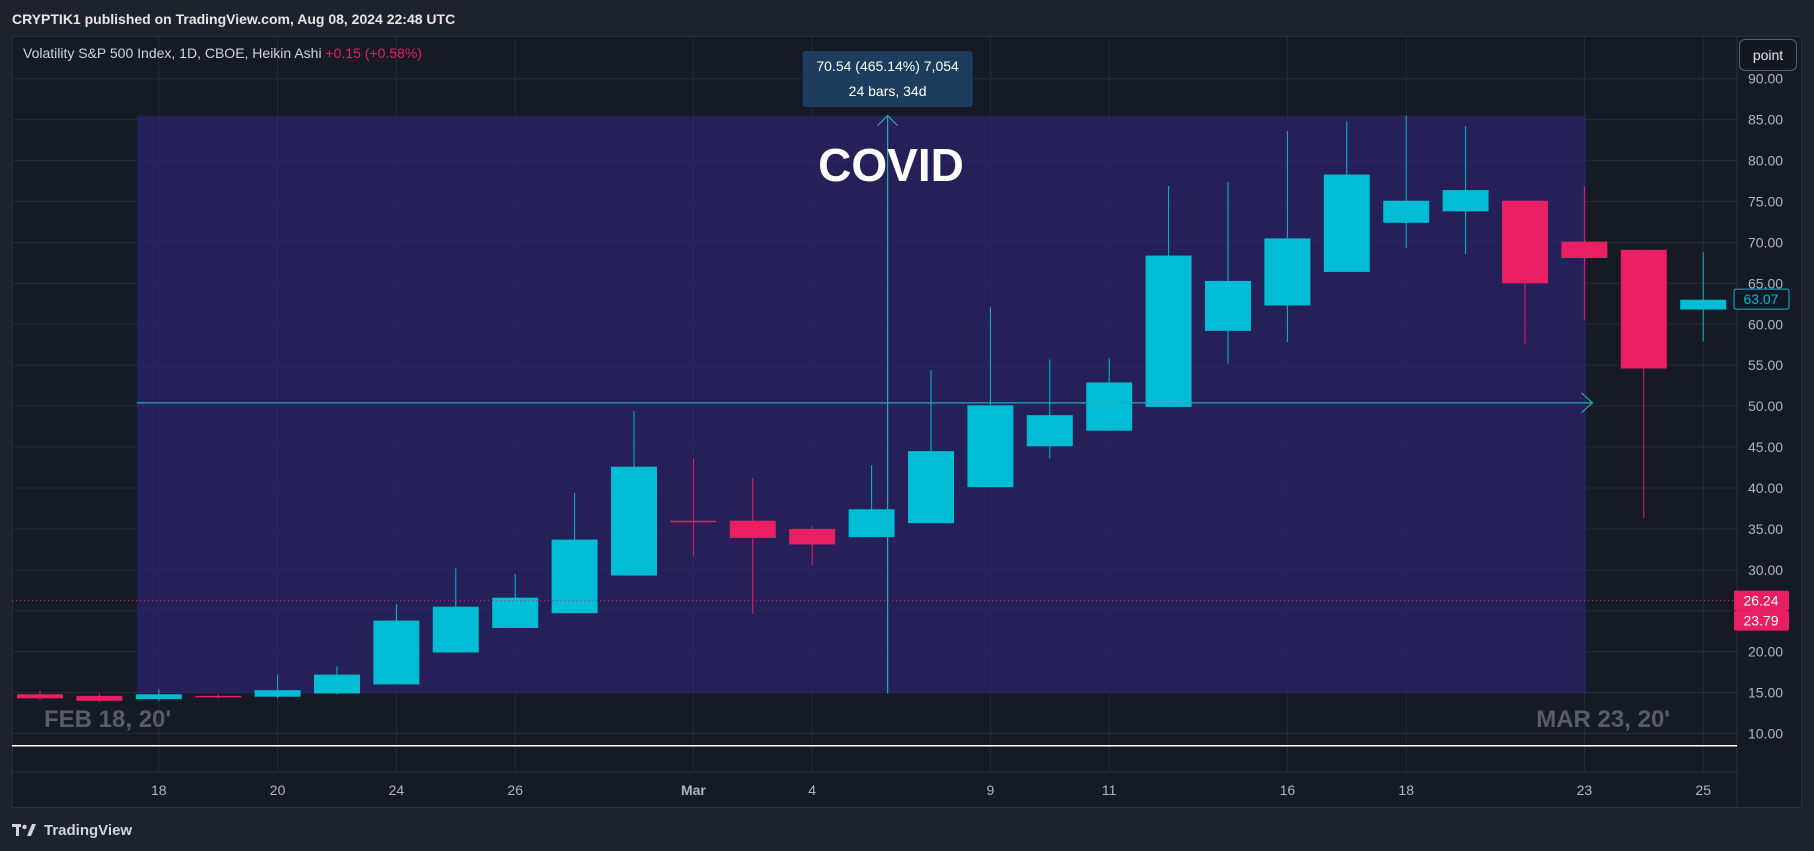 The width and height of the screenshot is (1814, 851). What do you see at coordinates (24, 830) in the screenshot?
I see `tradingview-logo-icon` at bounding box center [24, 830].